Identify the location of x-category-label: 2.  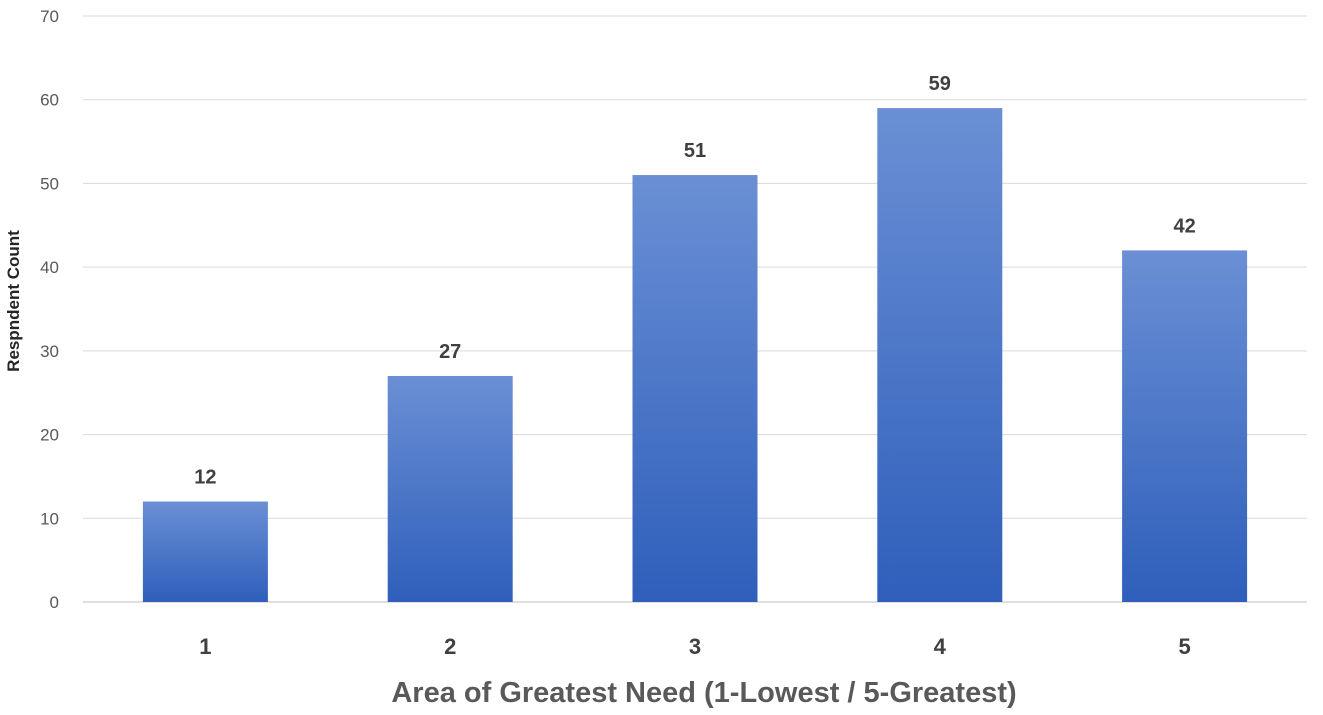
(450, 646).